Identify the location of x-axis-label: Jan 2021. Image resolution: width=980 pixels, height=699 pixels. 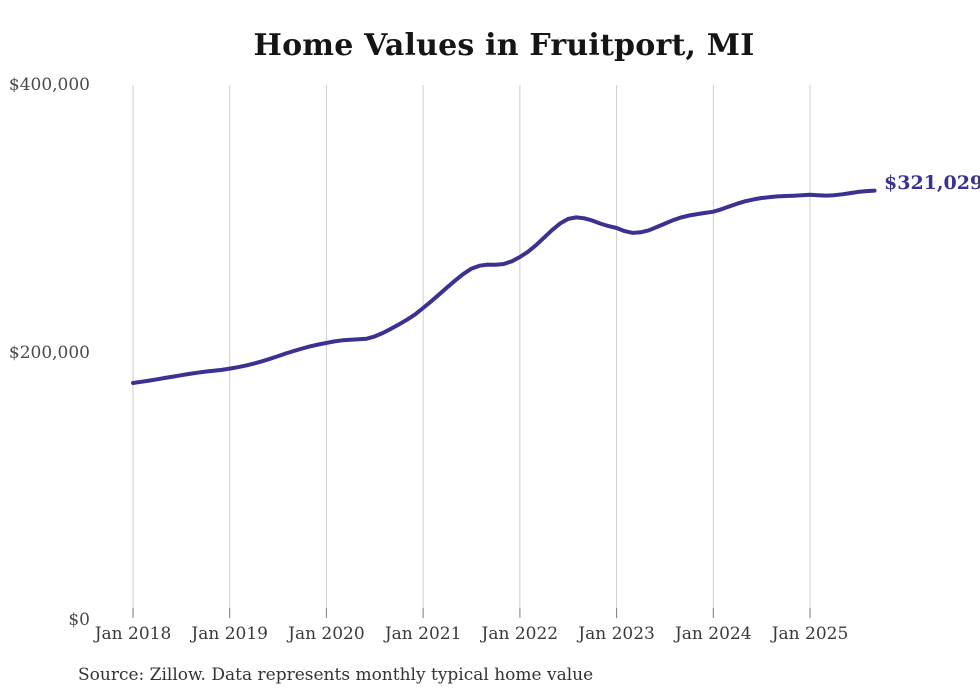
(423, 634).